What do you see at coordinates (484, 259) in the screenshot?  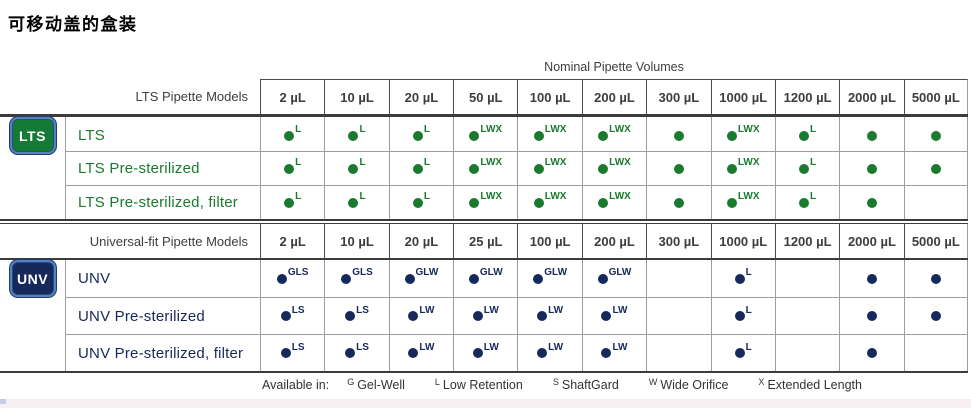 I see `unv-header-divider` at bounding box center [484, 259].